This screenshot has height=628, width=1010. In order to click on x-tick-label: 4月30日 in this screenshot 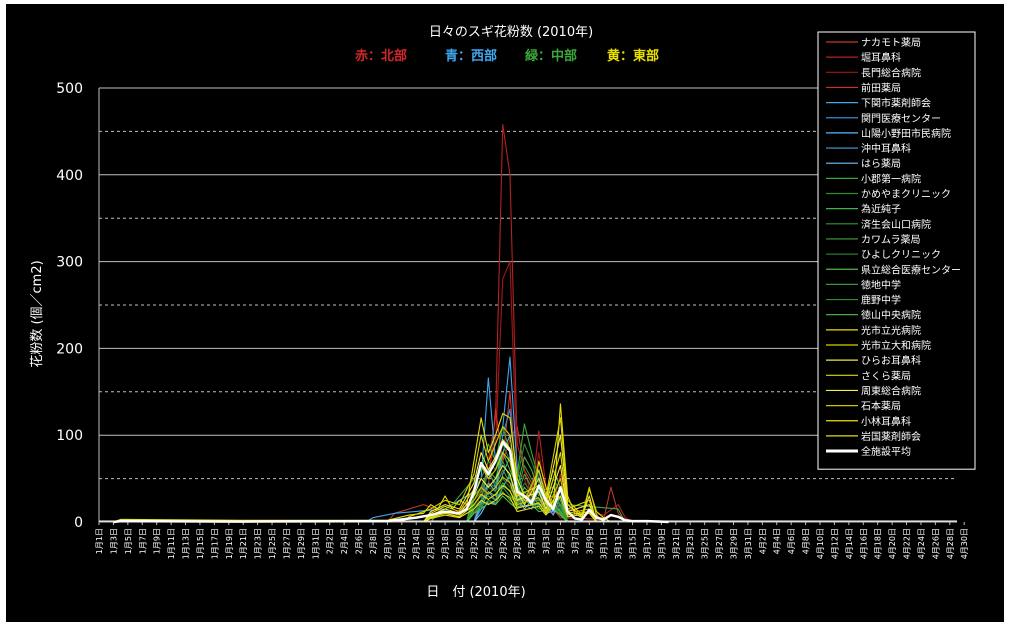, I will do `click(964, 543)`.